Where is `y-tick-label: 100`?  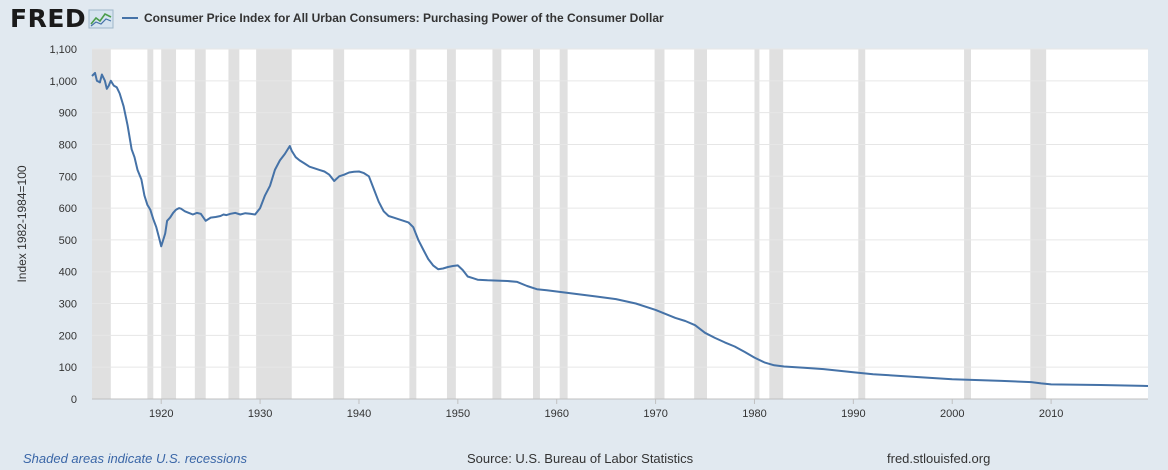 y-tick-label: 100 is located at coordinates (68, 368).